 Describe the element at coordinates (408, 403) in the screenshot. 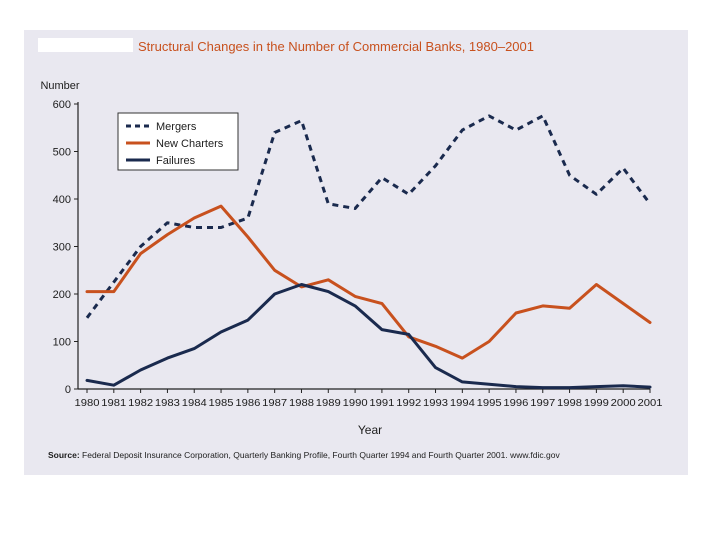

I see `x-tick-label: 1992` at that location.